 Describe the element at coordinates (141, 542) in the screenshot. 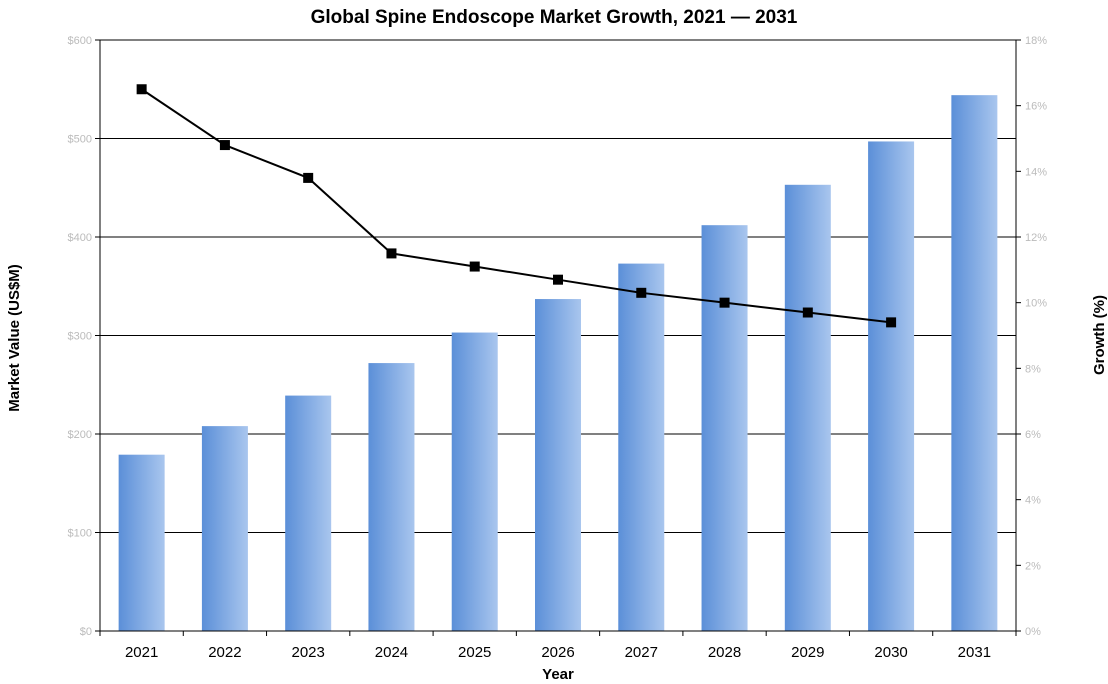

I see `bar-2021` at that location.